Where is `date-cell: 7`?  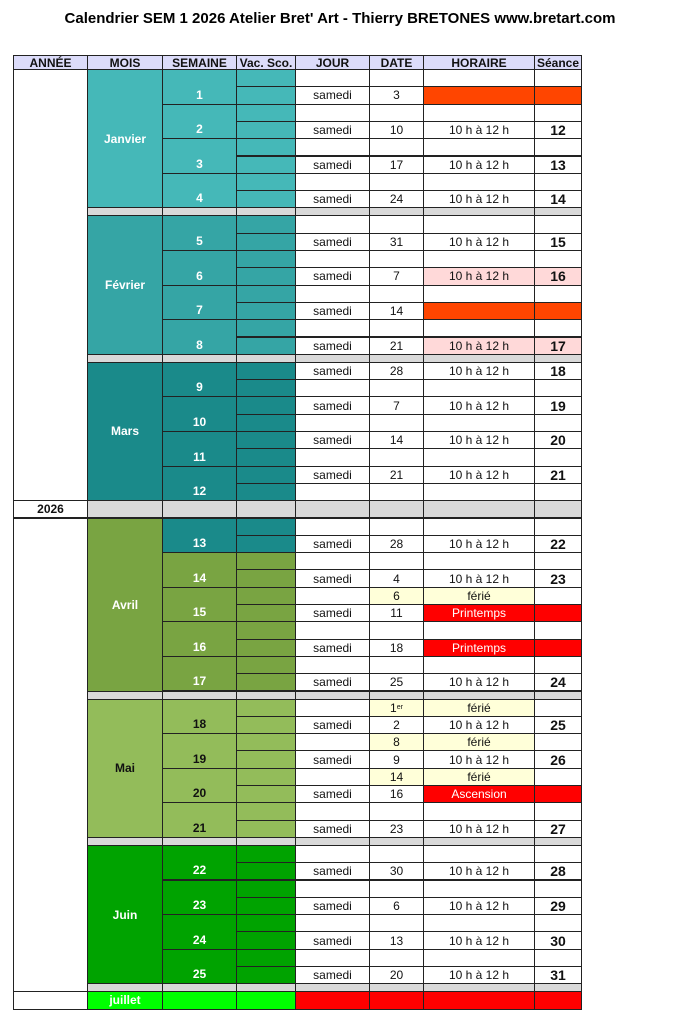
date-cell: 7 is located at coordinates (396, 405).